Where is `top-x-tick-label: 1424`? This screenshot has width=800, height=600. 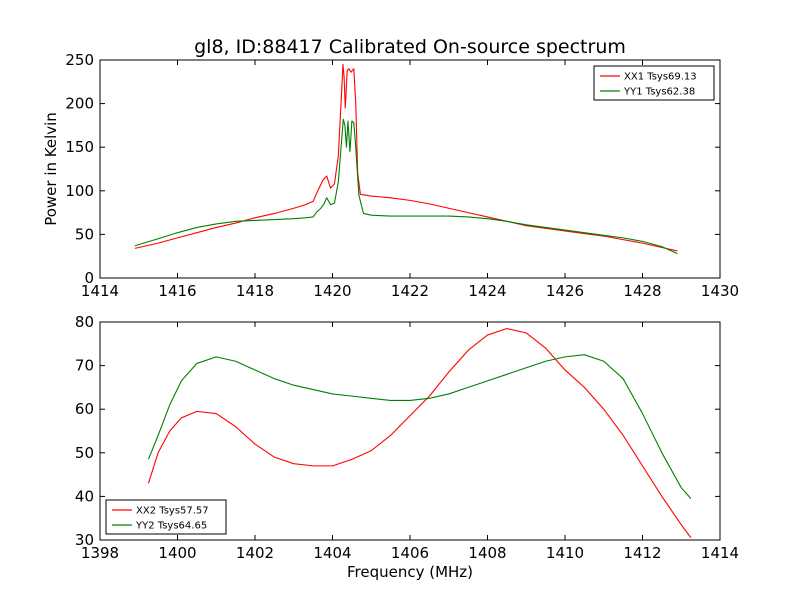
top-x-tick-label: 1424 is located at coordinates (487, 291).